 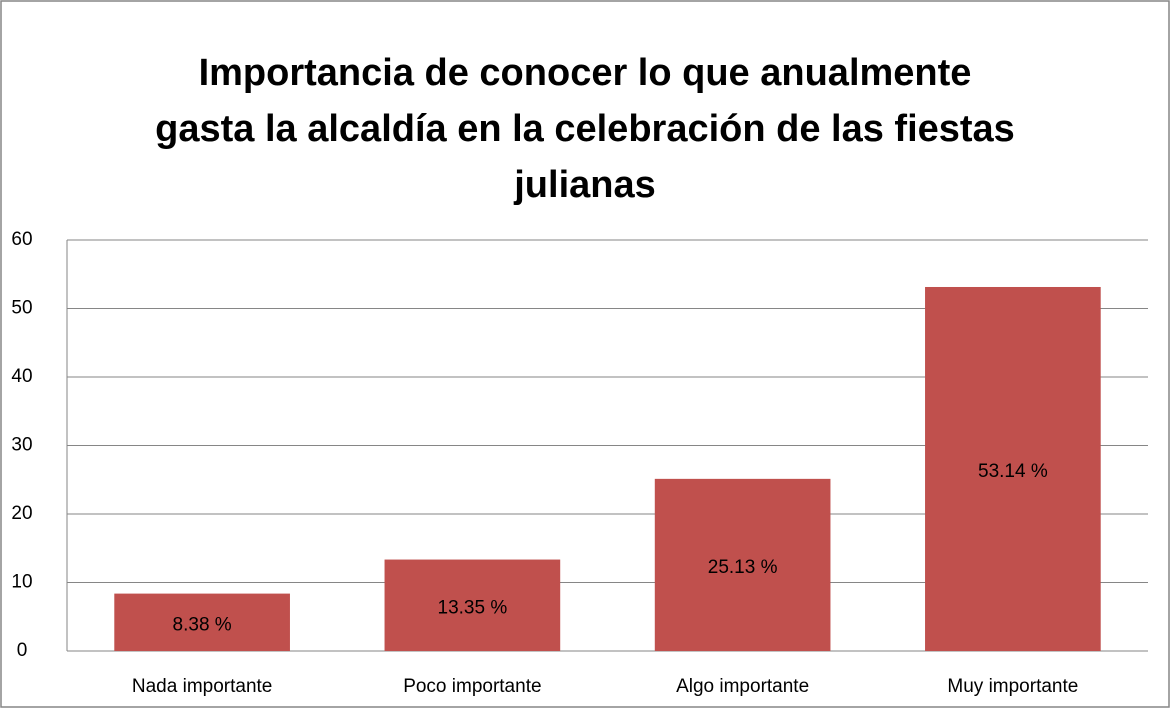 I want to click on data-label: 25.13 %, so click(x=743, y=567).